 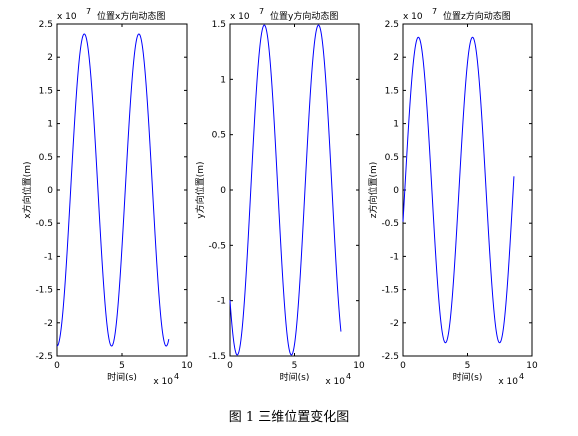 What do you see at coordinates (27, 189) in the screenshot?
I see `chart-1-ylabel: x方向位置(m)` at bounding box center [27, 189].